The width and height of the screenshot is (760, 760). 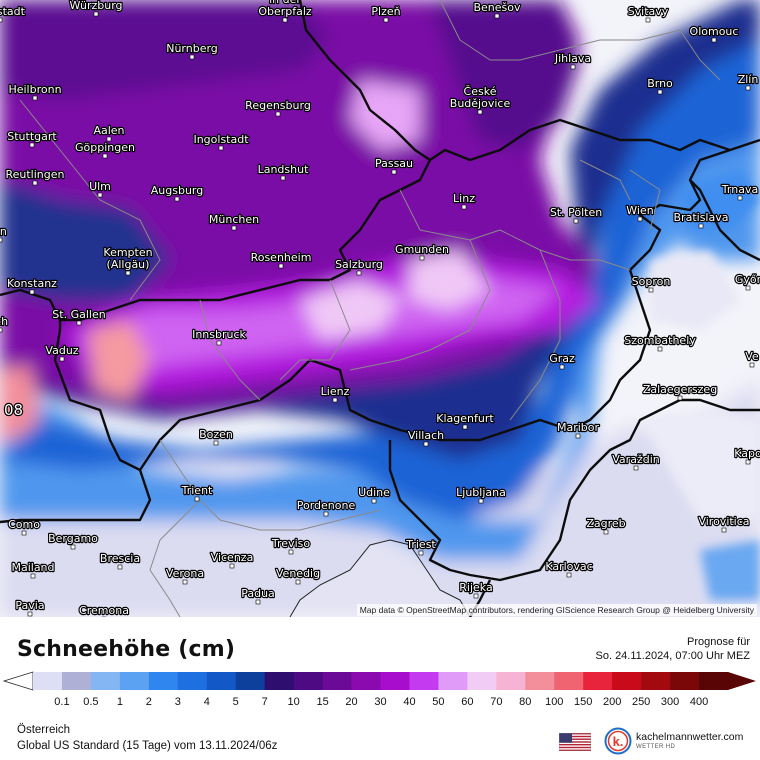 I want to click on city-2: in derOberpfalz, so click(x=285, y=11).